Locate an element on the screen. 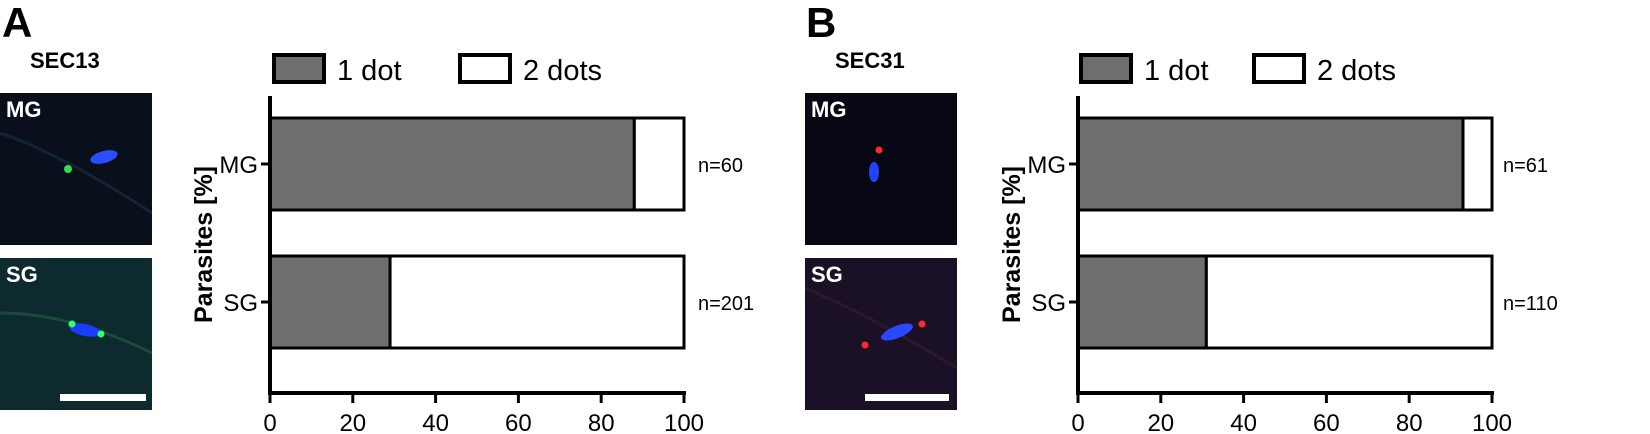 The height and width of the screenshot is (434, 1650). n-label-mg: n=60 is located at coordinates (720, 166).